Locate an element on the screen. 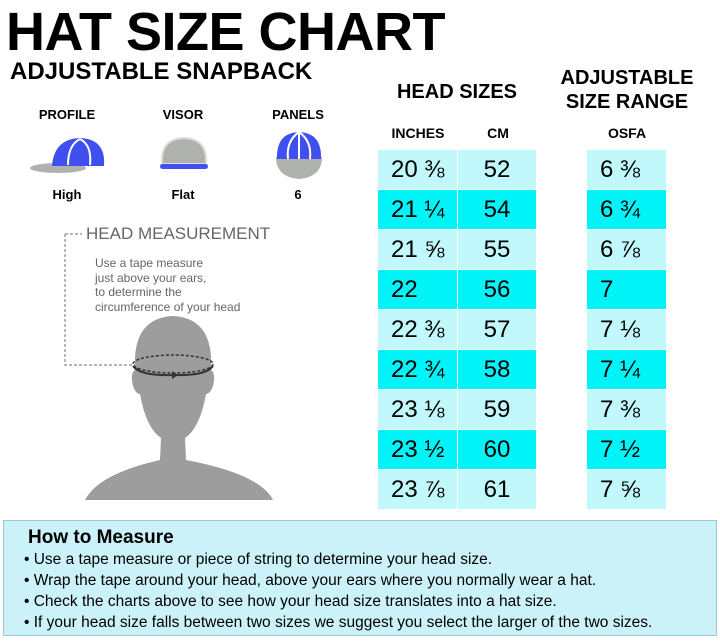 The image size is (720, 642). osfa-cell: 6 ⅜ is located at coordinates (626, 169).